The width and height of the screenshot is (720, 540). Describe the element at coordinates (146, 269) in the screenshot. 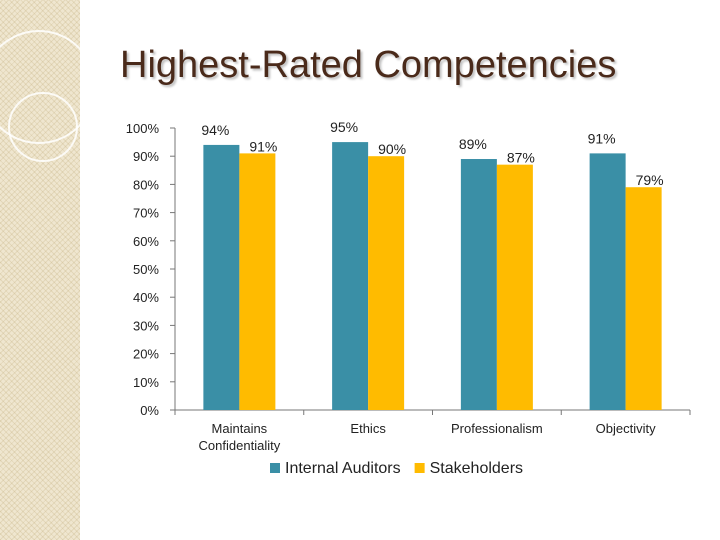

I see `y-tick-label: 50%` at that location.